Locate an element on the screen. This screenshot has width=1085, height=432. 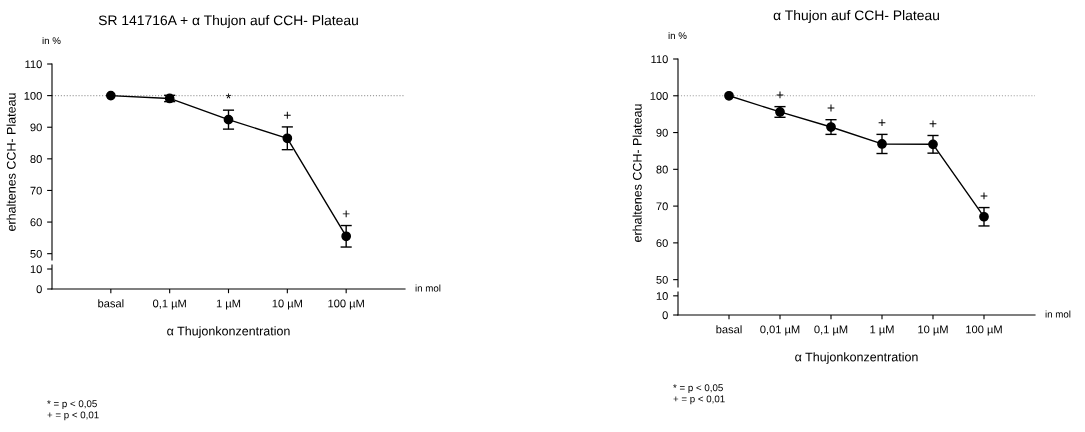
chart-title: α Thujon auf CCH- Plateau is located at coordinates (856, 16).